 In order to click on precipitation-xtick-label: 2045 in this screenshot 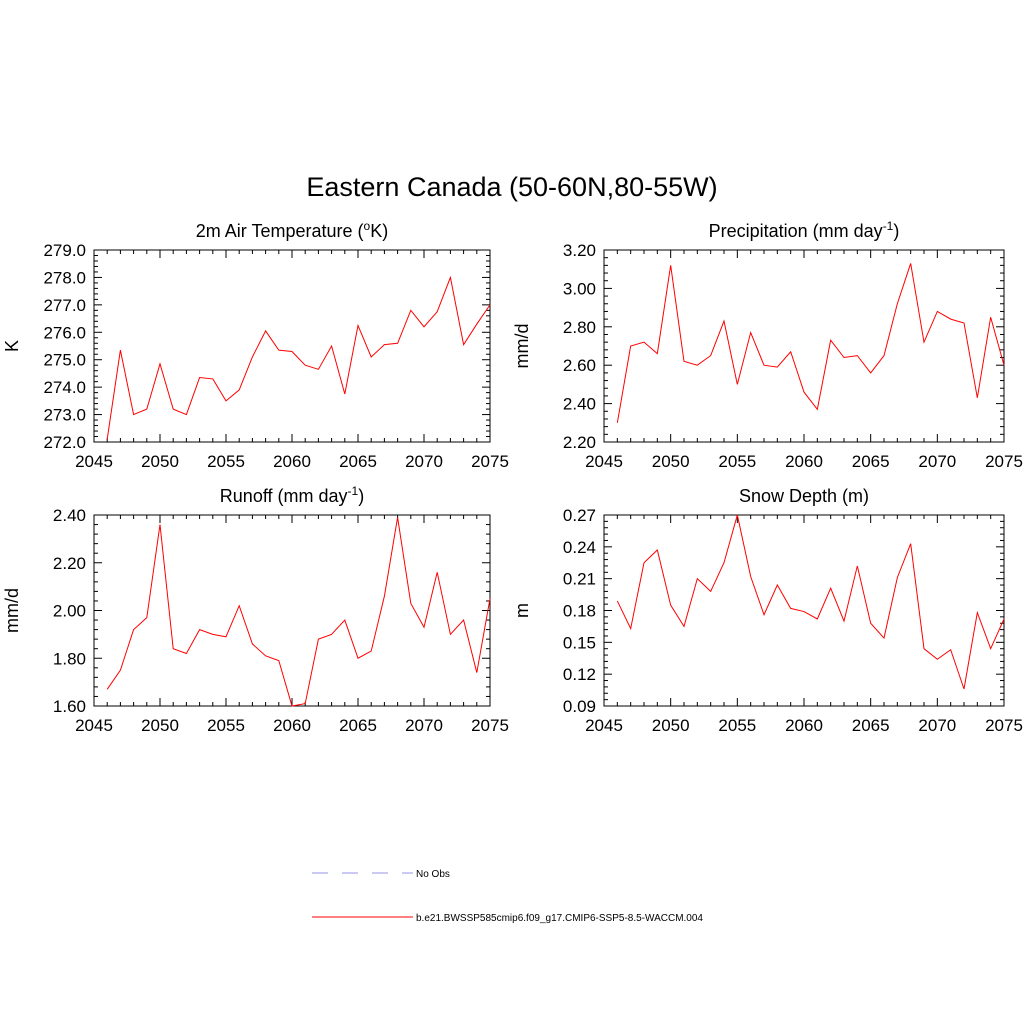, I will do `click(604, 461)`.